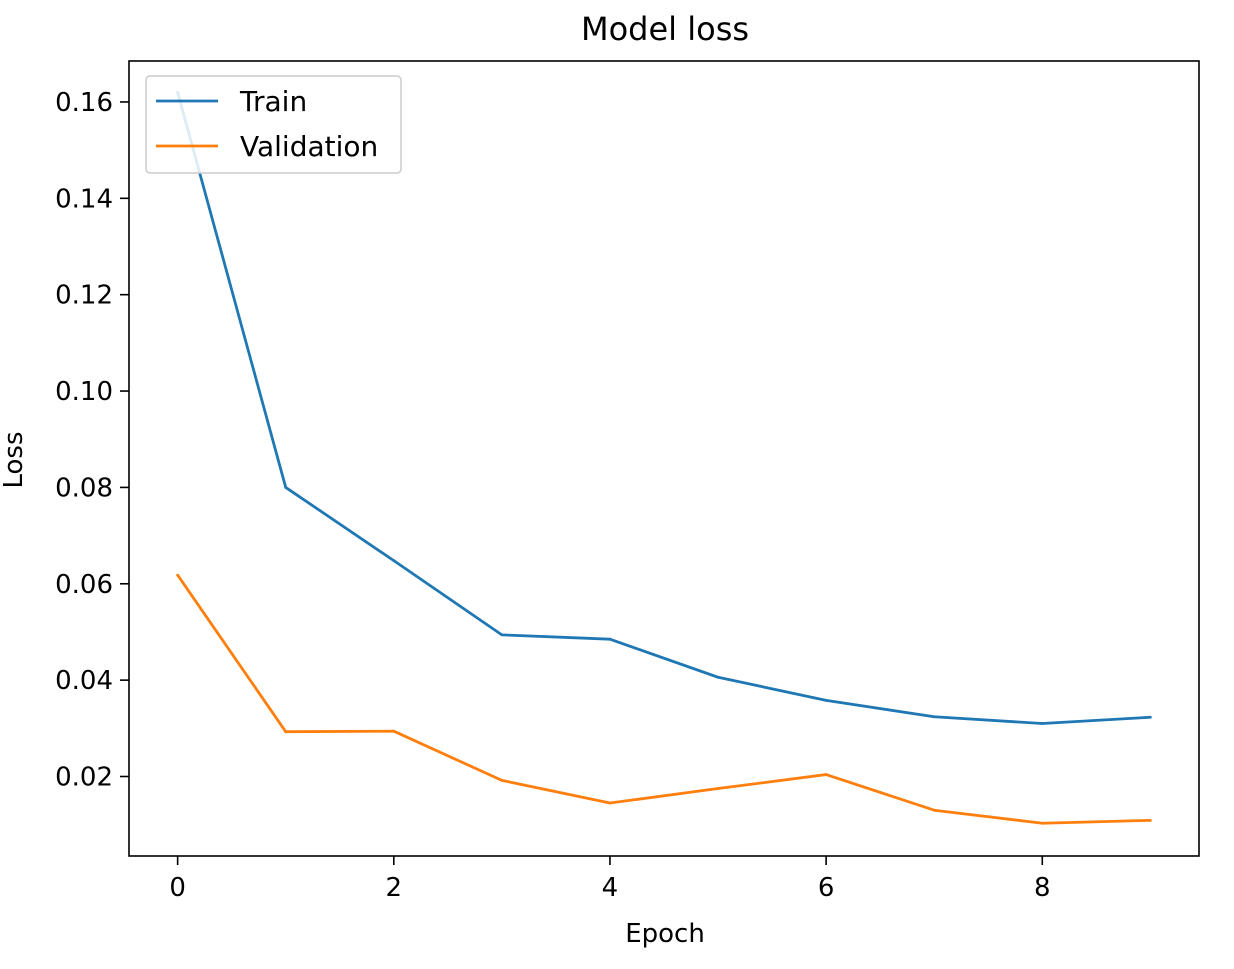 This screenshot has height=969, width=1234. What do you see at coordinates (177, 888) in the screenshot?
I see `x-tick-label: 0` at bounding box center [177, 888].